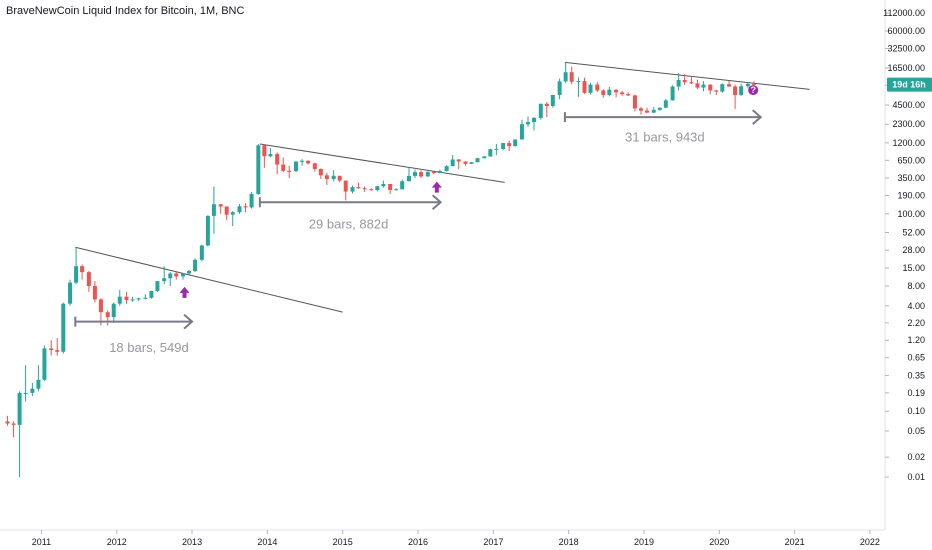 This screenshot has width=932, height=550. Describe the element at coordinates (437, 202) in the screenshot. I see `measure-arrowhead` at that location.